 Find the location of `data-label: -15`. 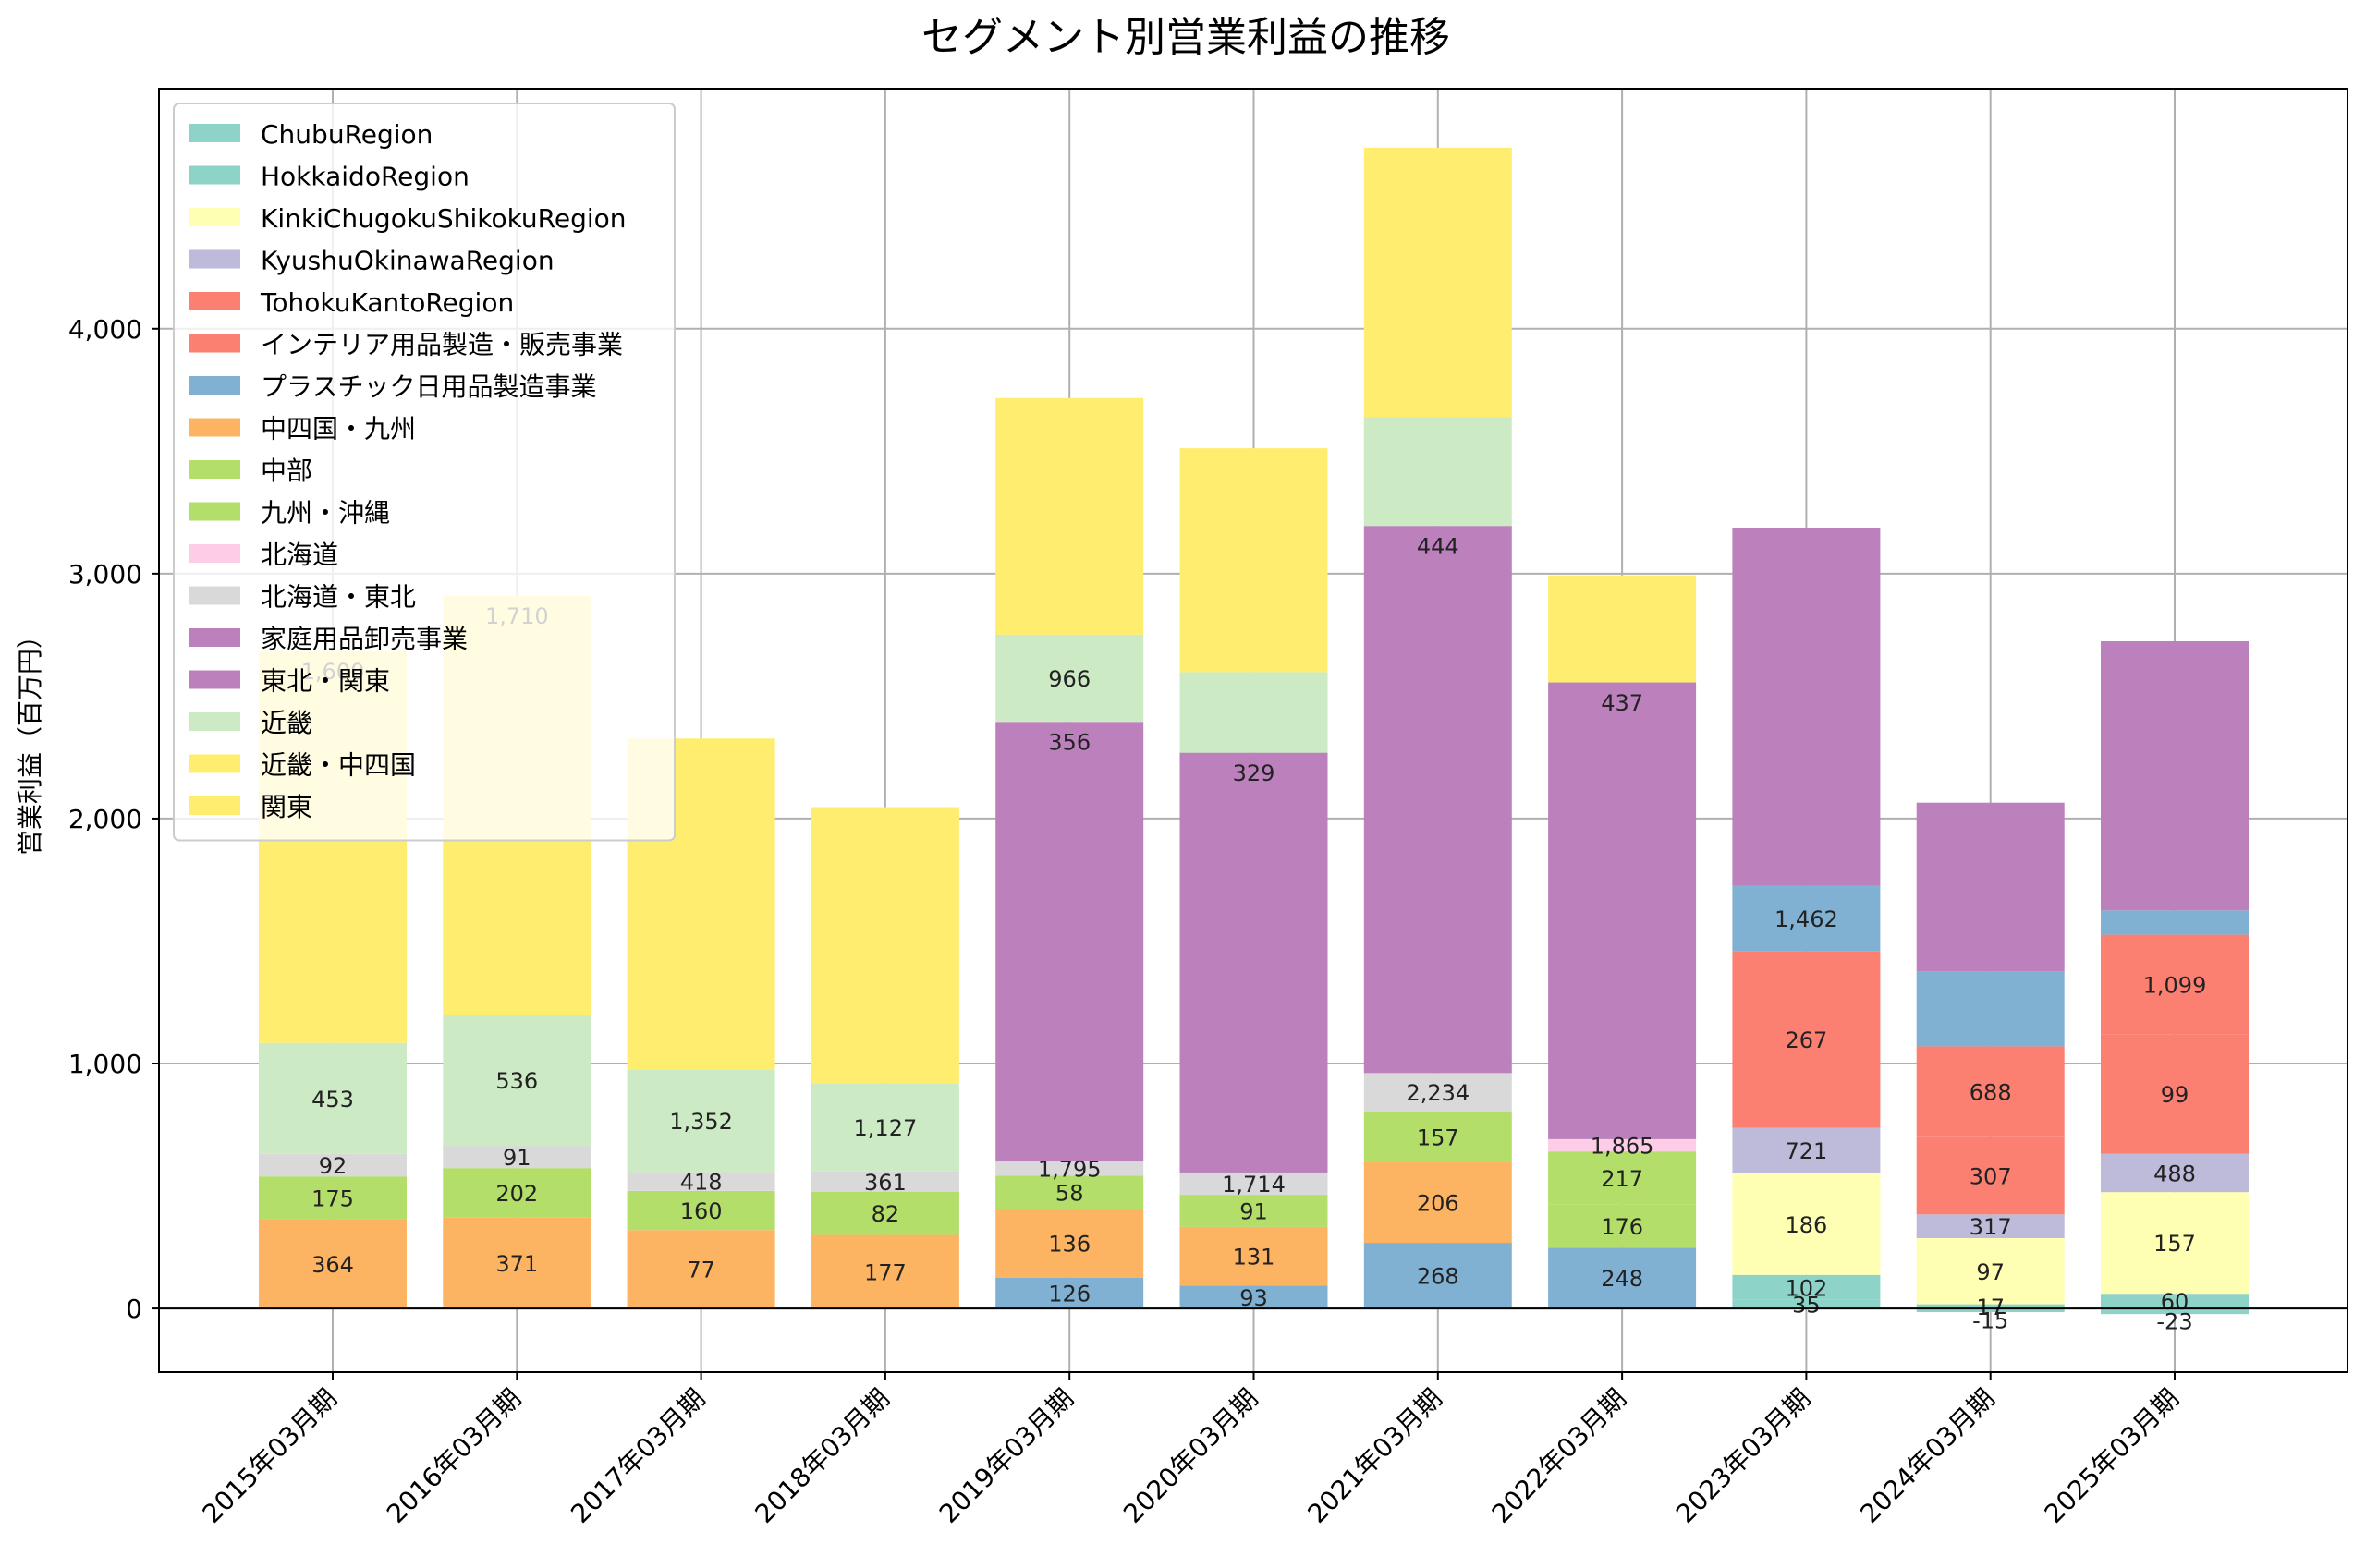

data-label: -15 is located at coordinates (1990, 1321).